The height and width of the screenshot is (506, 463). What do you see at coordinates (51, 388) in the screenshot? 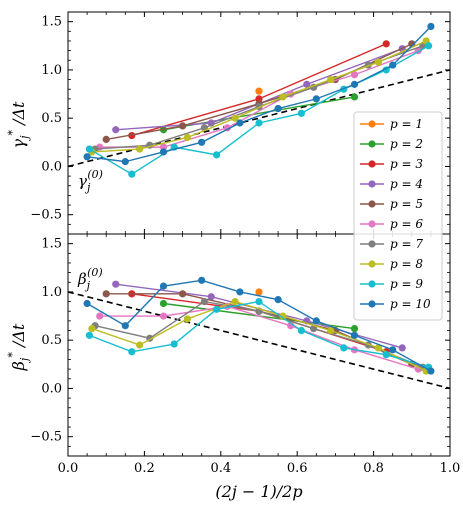
I see `y-tick-label: 0.0` at bounding box center [51, 388].